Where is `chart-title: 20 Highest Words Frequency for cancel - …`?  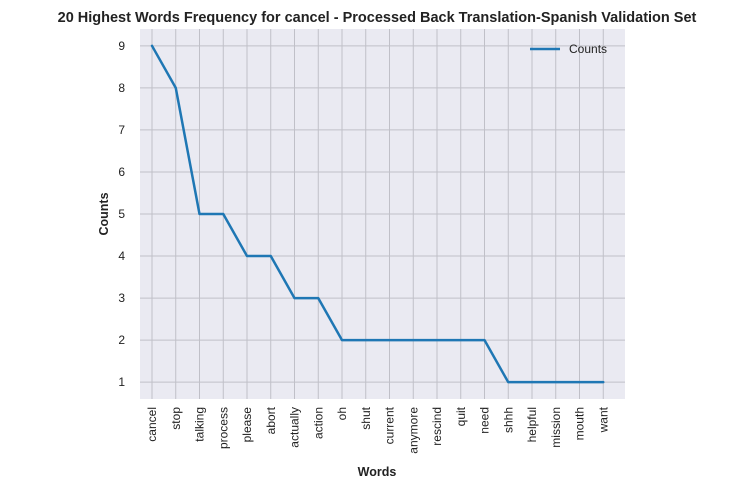
chart-title: 20 Highest Words Frequency for cancel - … is located at coordinates (377, 18).